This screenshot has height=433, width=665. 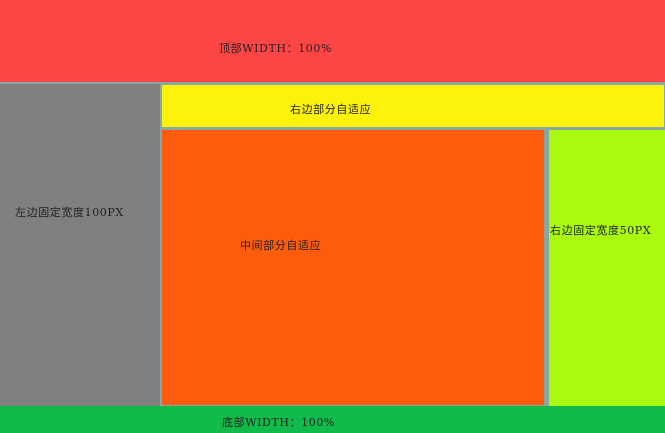 I want to click on right-adaptive-region-label: 右边部分自适应, so click(x=331, y=109).